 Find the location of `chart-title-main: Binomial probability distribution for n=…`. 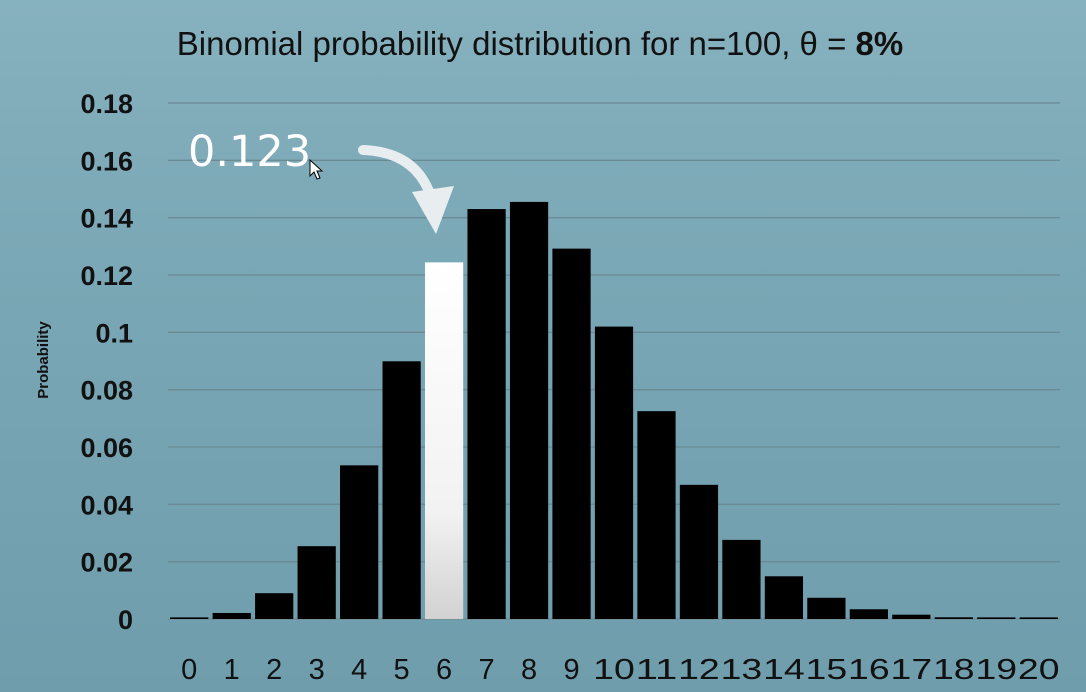

chart-title-main: Binomial probability distribution for n=… is located at coordinates (516, 43).